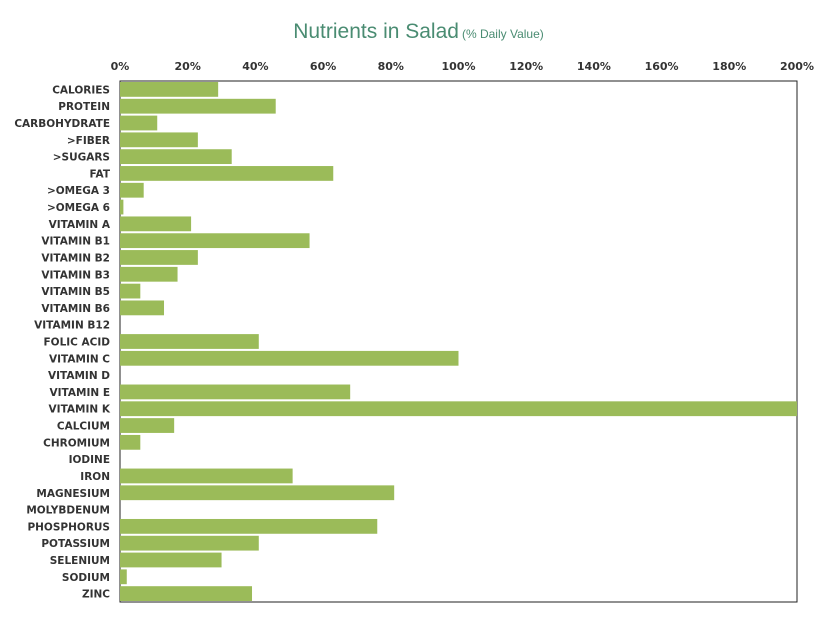 This screenshot has width=837, height=623. I want to click on category-label: CALCIUM, so click(83, 427).